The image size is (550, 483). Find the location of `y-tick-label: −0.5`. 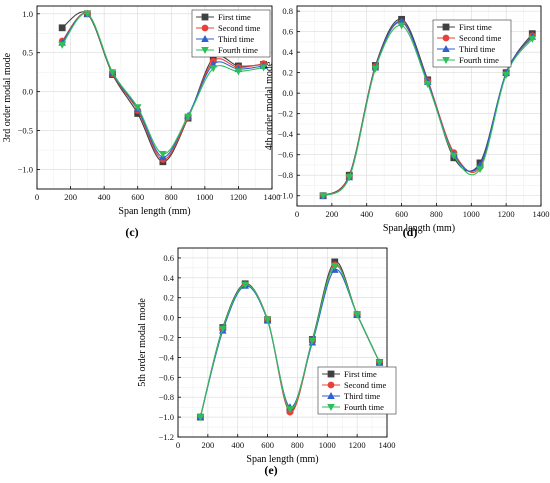

y-tick-label: −0.5 is located at coordinates (25, 131).